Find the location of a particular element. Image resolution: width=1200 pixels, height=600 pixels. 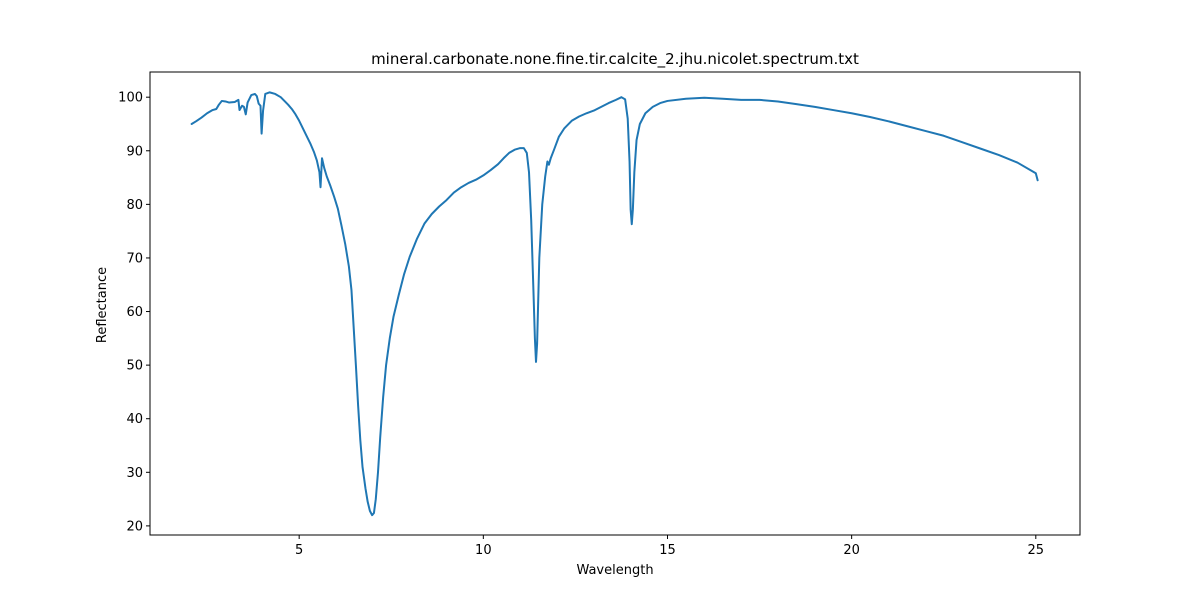

y-tick-label: 20 is located at coordinates (134, 526).